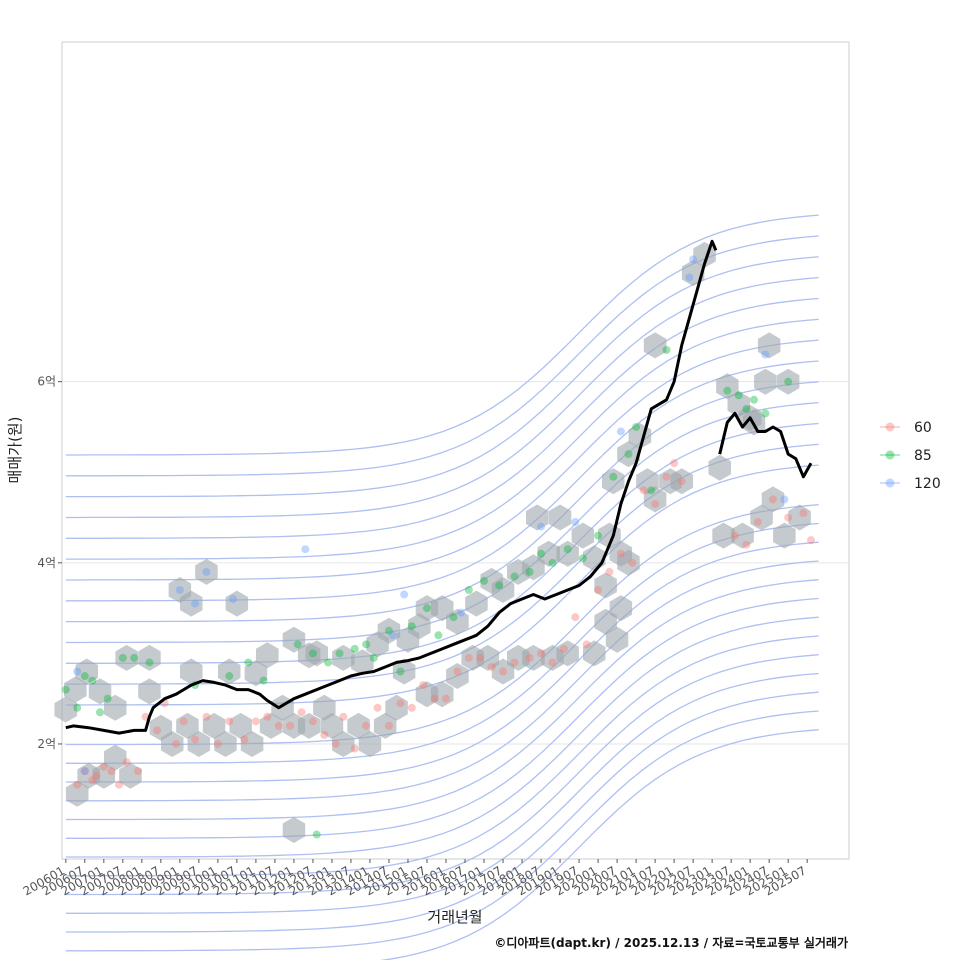 The width and height of the screenshot is (960, 960). What do you see at coordinates (923, 428) in the screenshot?
I see `legend-label: 60` at bounding box center [923, 428].